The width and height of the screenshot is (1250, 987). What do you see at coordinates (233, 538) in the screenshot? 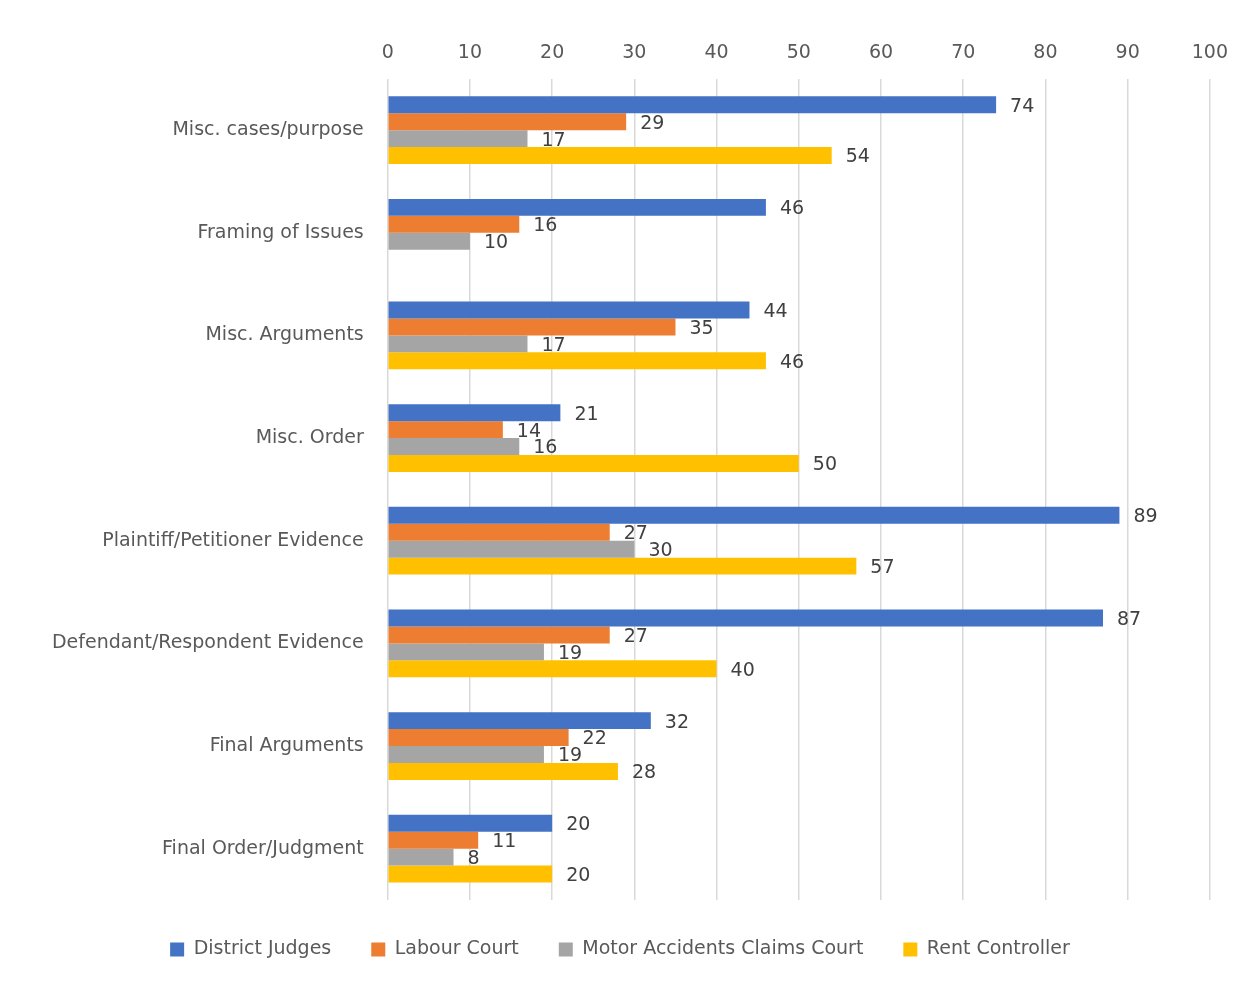
I see `y-tick-label: Plaintiff/Petitioner Evidence` at bounding box center [233, 538].